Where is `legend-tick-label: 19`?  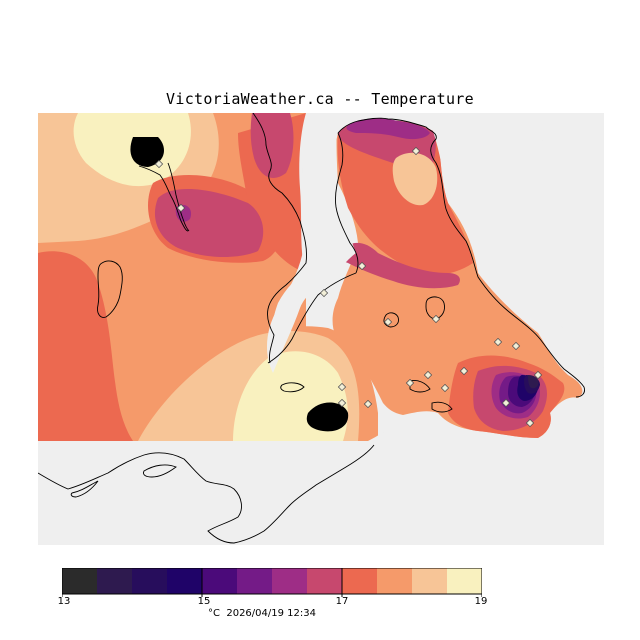
legend-tick-label: 19 is located at coordinates (481, 601).